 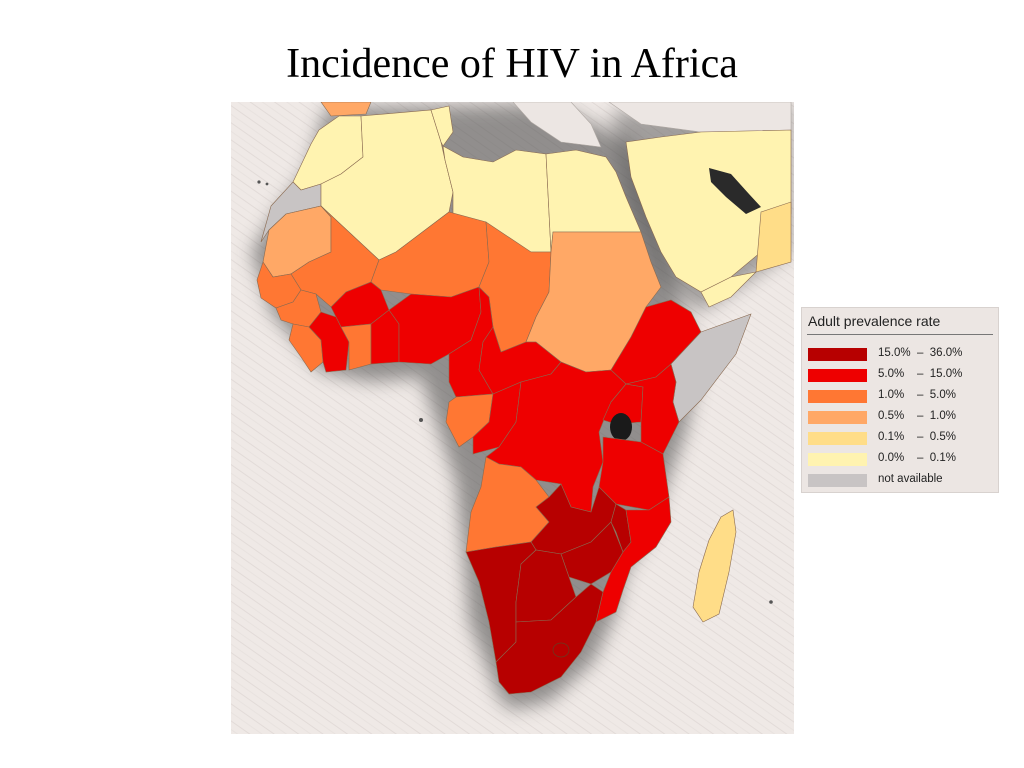 I want to click on island-mauritius, so click(x=771, y=602).